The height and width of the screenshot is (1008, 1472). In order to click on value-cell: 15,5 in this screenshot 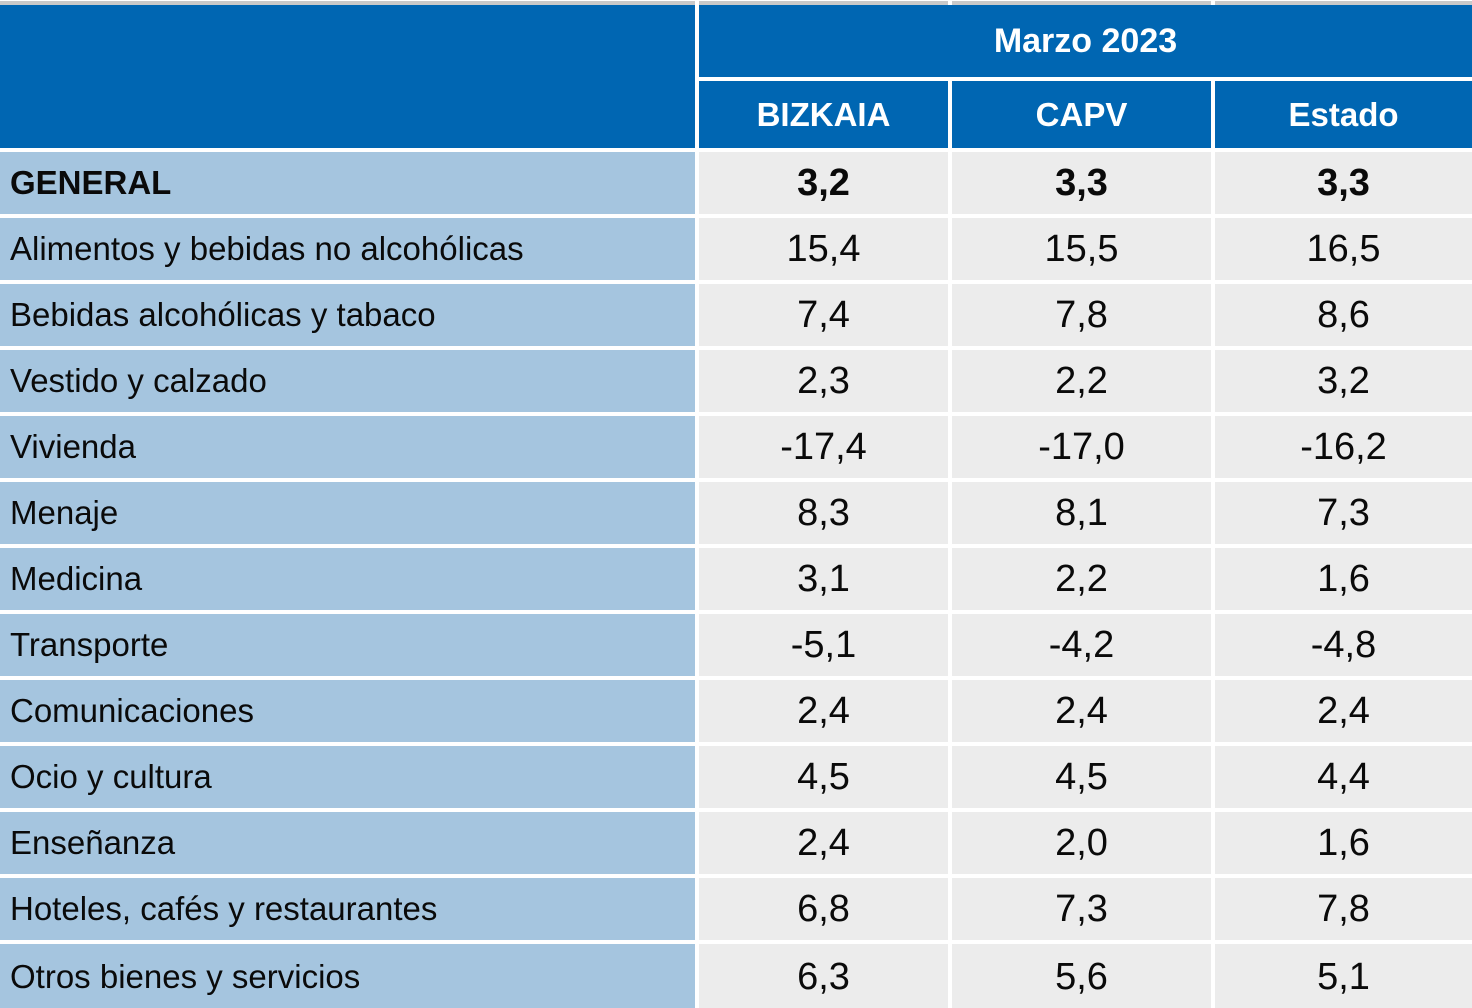, I will do `click(1081, 249)`.